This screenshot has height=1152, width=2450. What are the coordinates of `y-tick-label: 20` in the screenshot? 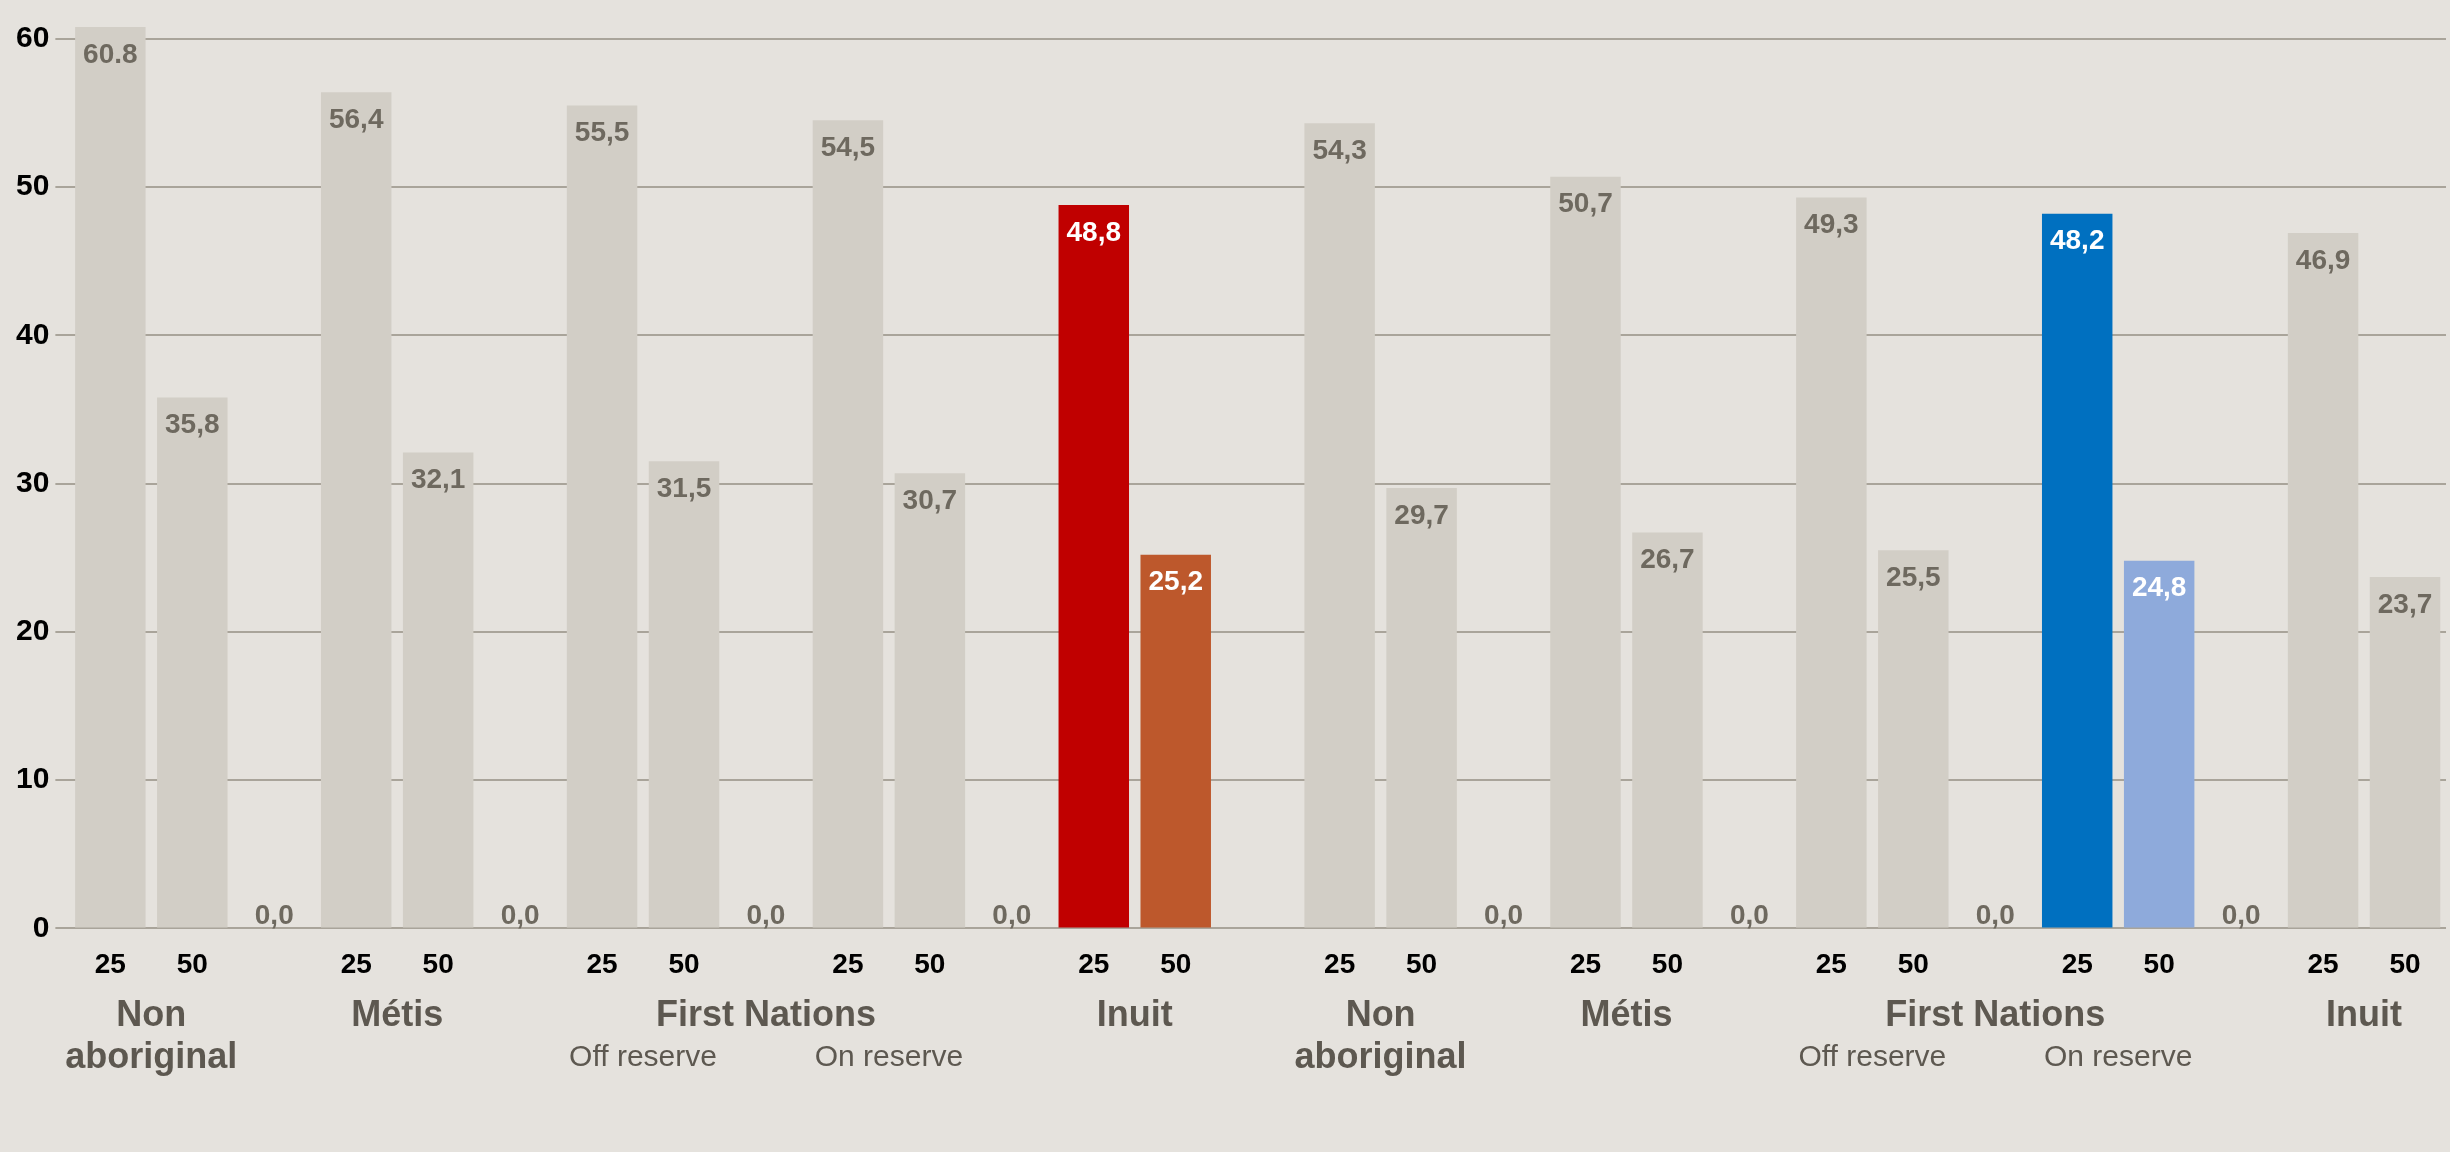 It's located at (32, 630).